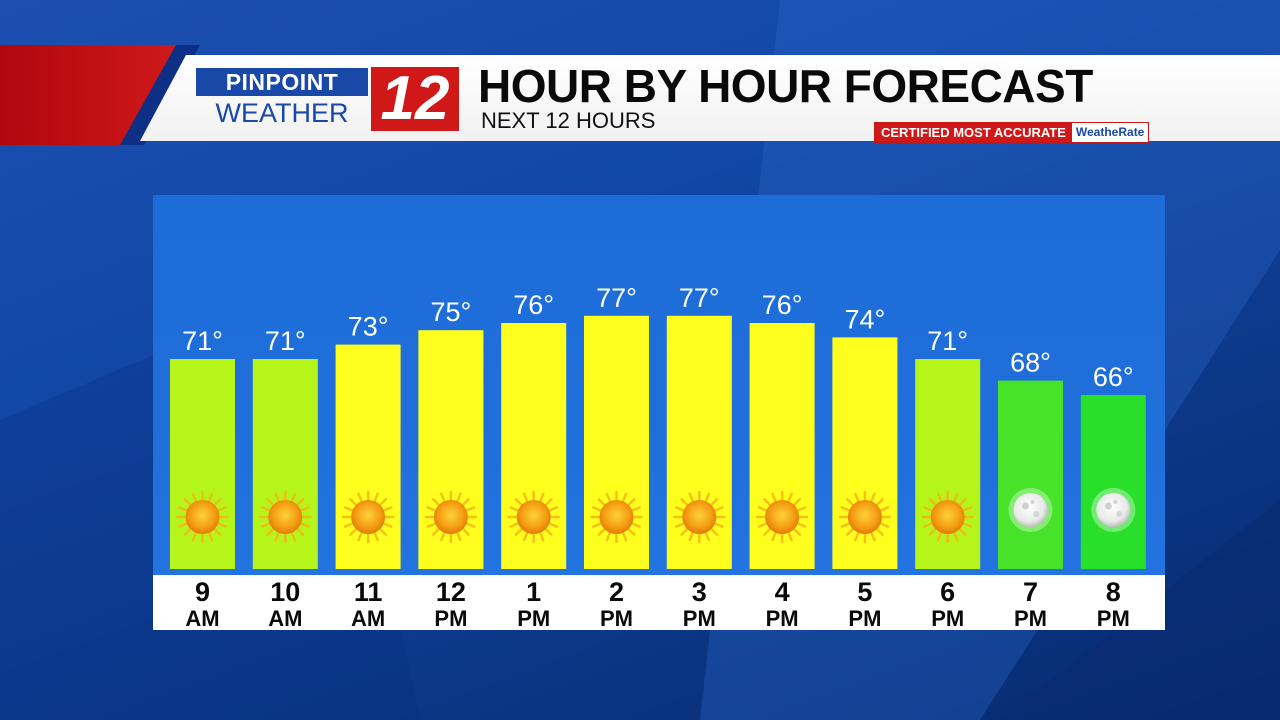 Image resolution: width=1280 pixels, height=720 pixels. What do you see at coordinates (1030, 363) in the screenshot?
I see `temperature-label: 68°` at bounding box center [1030, 363].